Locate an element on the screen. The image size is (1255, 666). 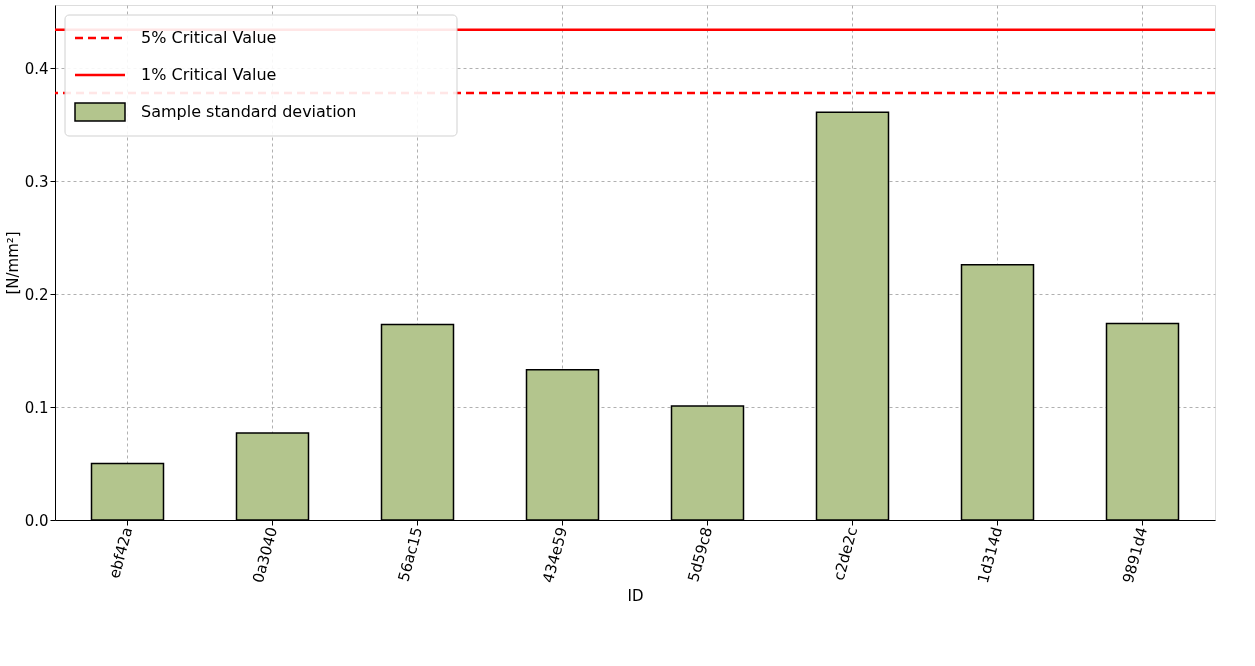
y-tick-label: 0.0 is located at coordinates (36, 520).